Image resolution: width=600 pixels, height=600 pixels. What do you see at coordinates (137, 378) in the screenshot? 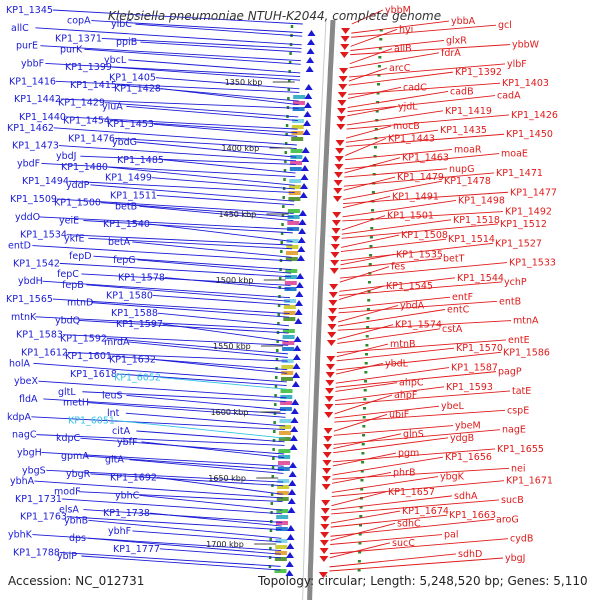
I see `forward-gene-label: KP1_6052` at bounding box center [137, 378].